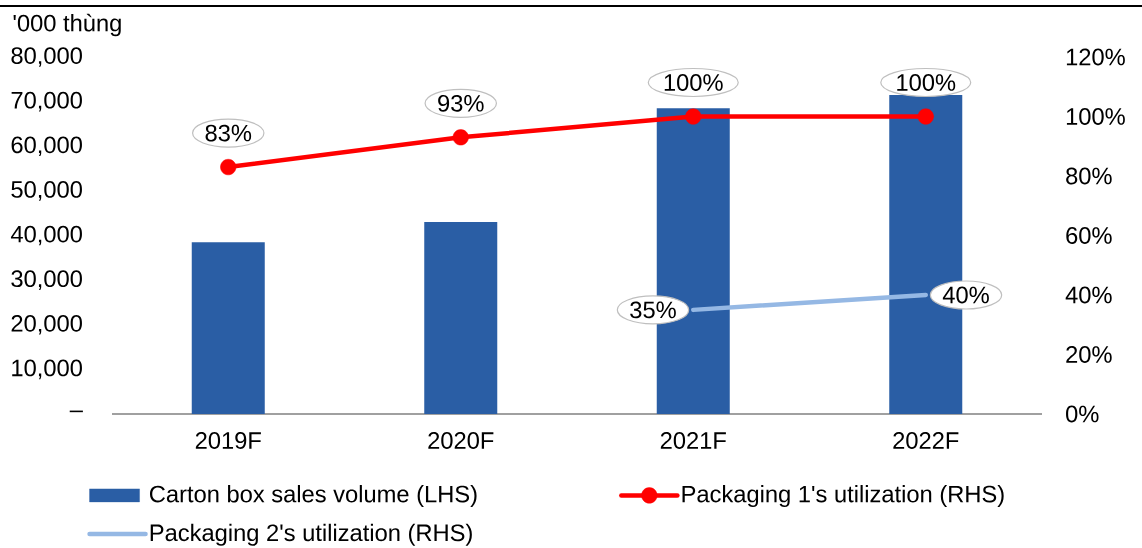 The height and width of the screenshot is (548, 1142). I want to click on y-tick-label: 30,000, so click(46, 280).